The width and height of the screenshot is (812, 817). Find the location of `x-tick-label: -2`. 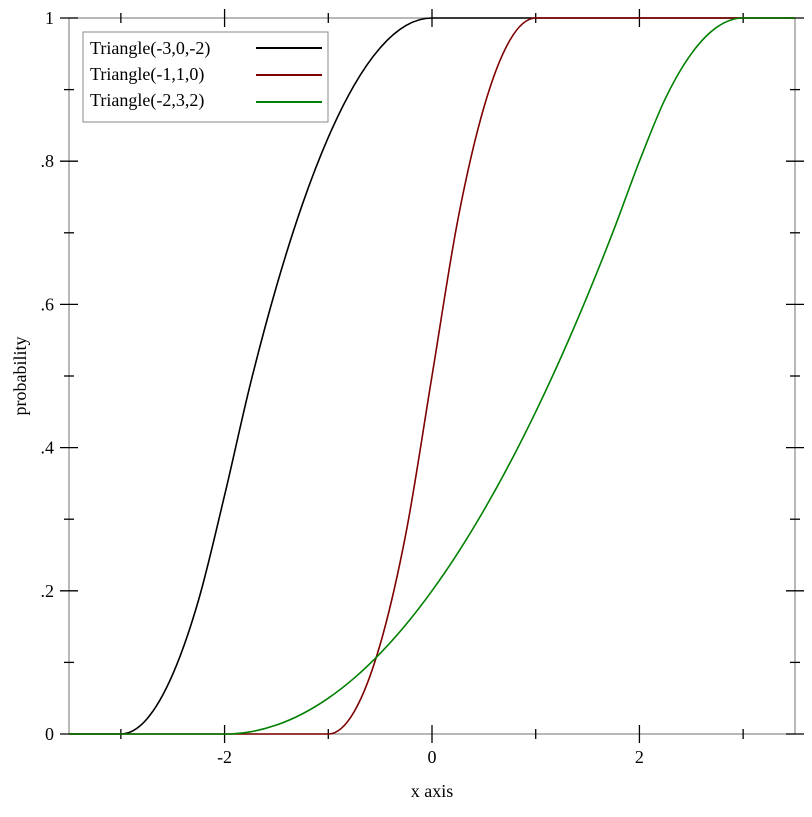

x-tick-label: -2 is located at coordinates (224, 757).